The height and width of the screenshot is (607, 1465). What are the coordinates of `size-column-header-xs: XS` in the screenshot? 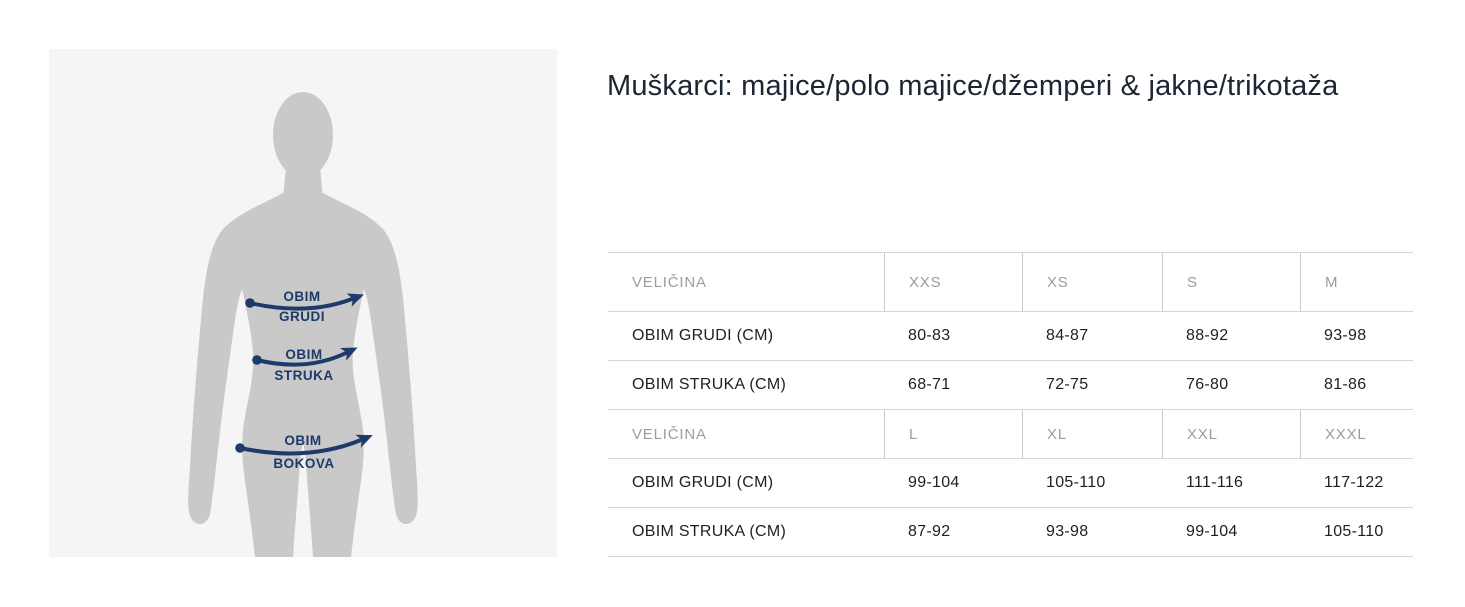 It's located at (1092, 282).